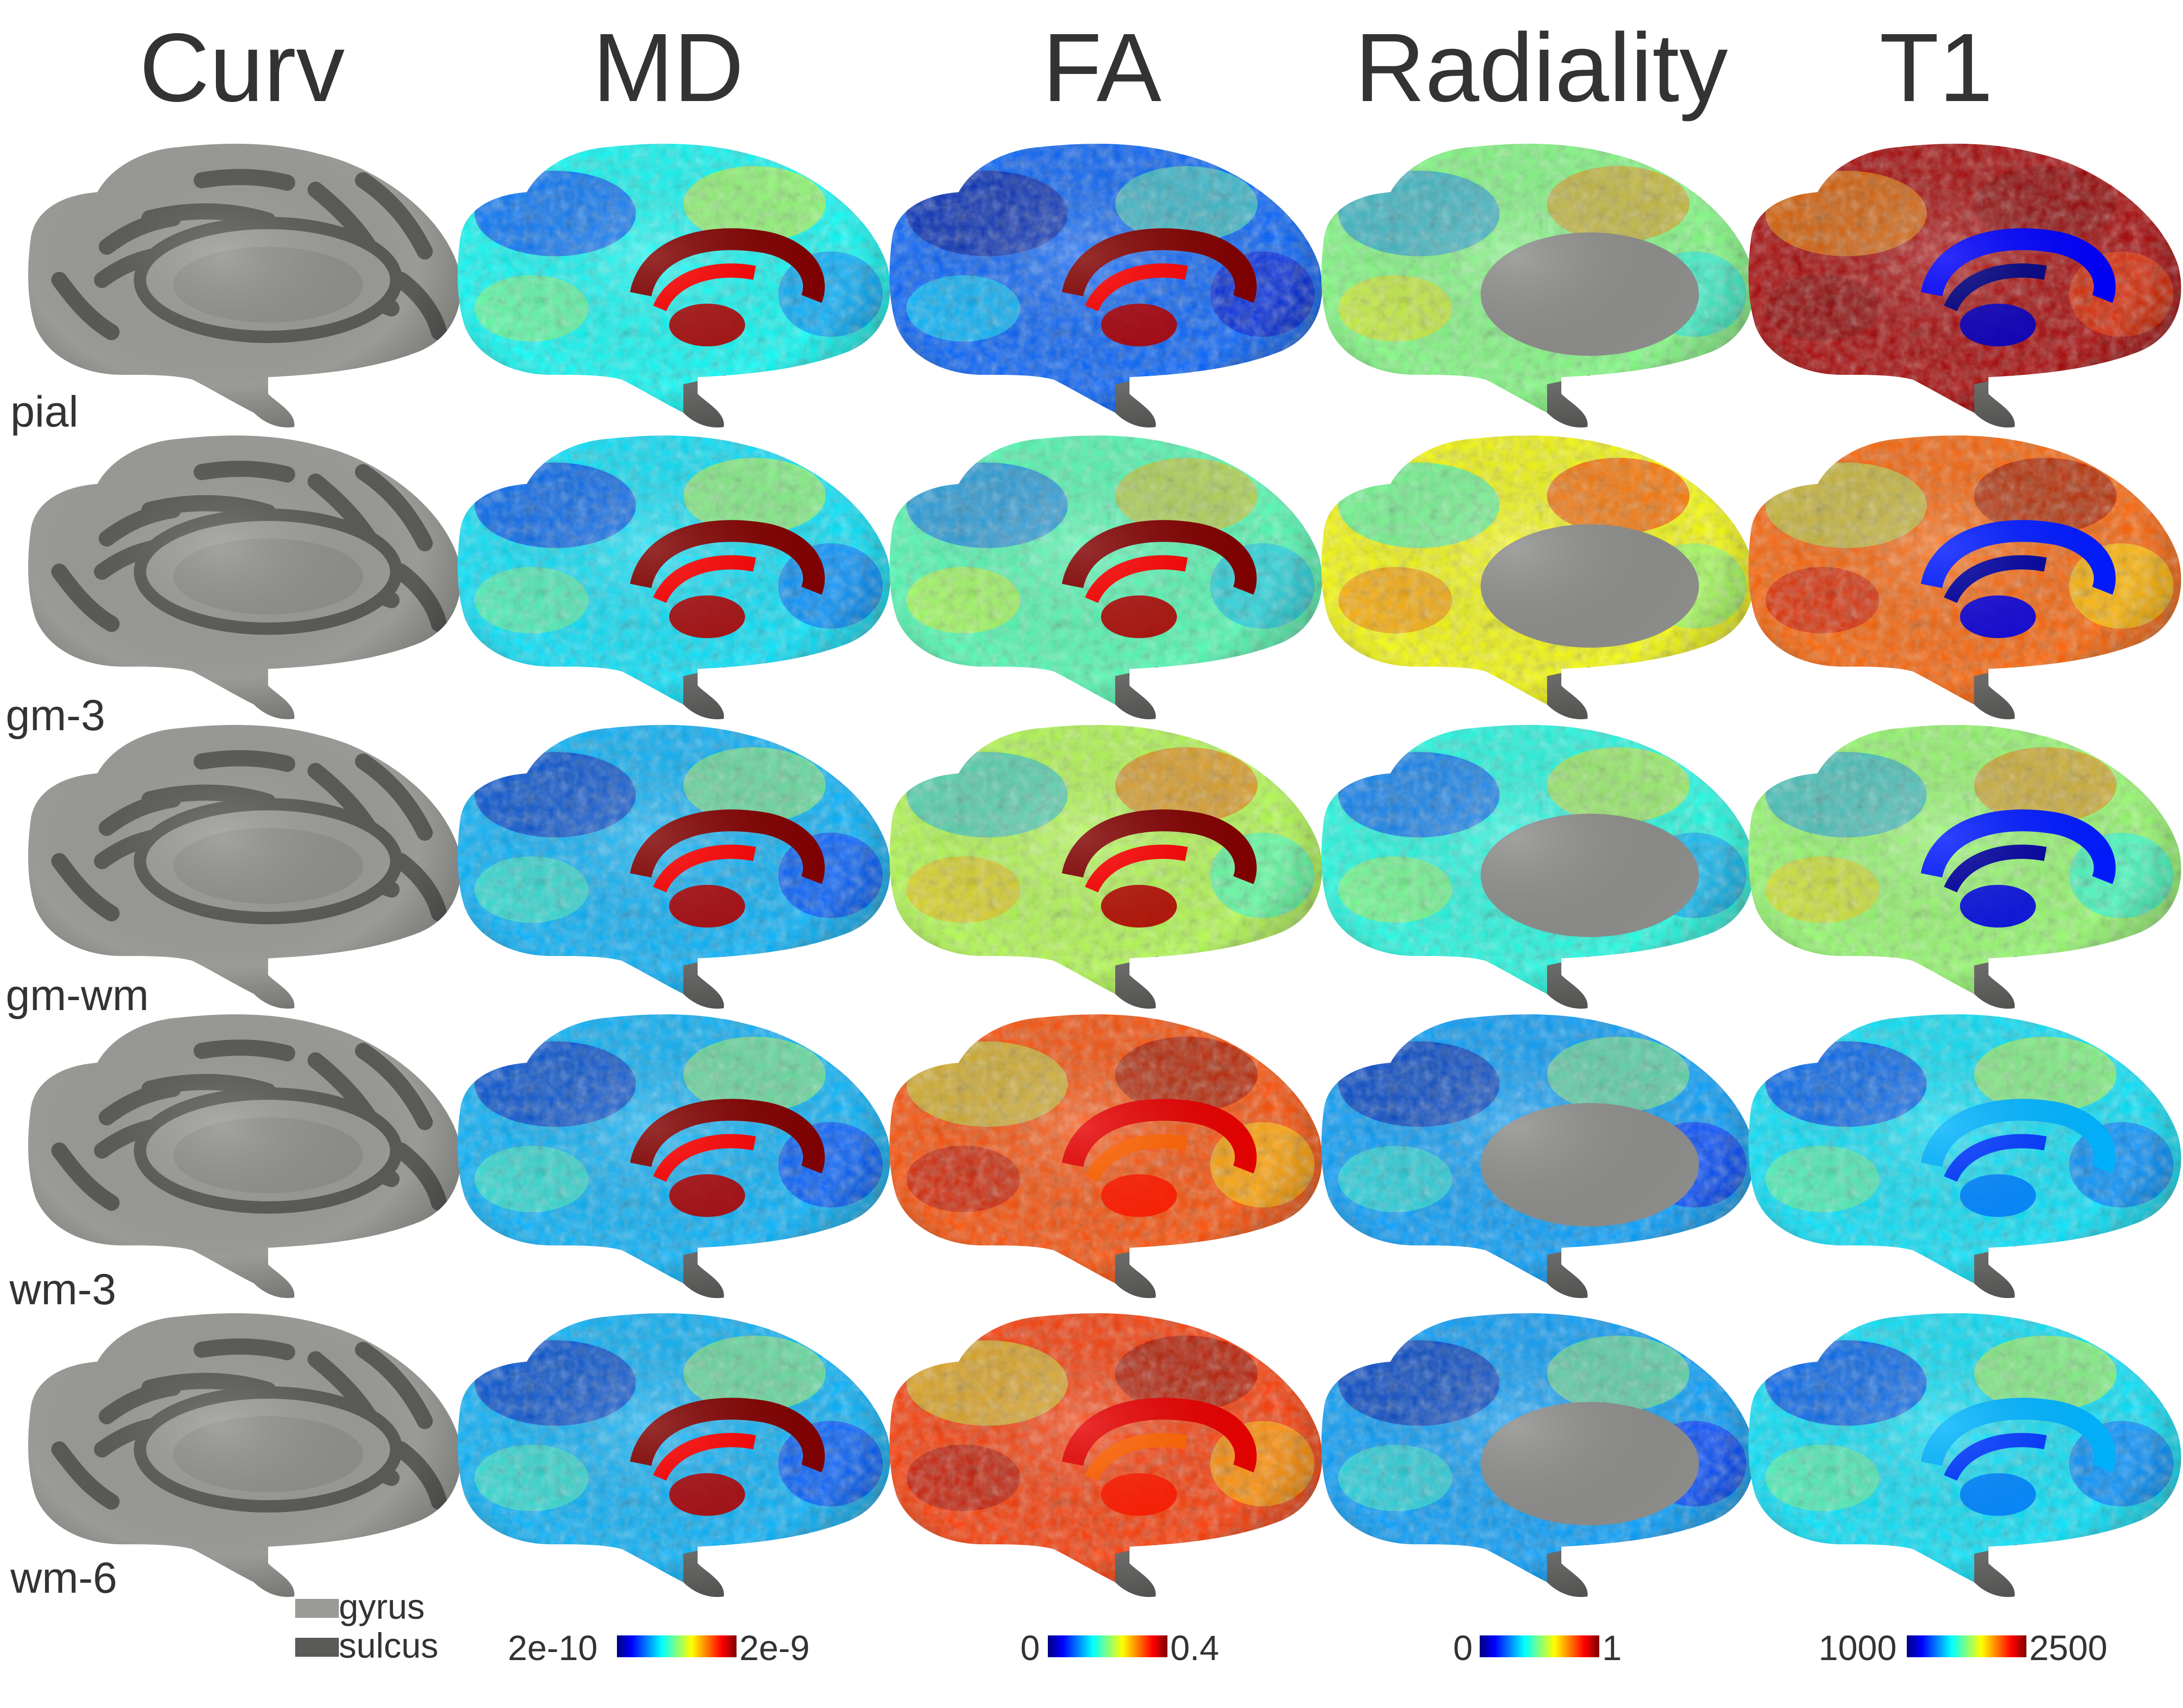  I want to click on fa-colorbar, so click(1107, 1646).